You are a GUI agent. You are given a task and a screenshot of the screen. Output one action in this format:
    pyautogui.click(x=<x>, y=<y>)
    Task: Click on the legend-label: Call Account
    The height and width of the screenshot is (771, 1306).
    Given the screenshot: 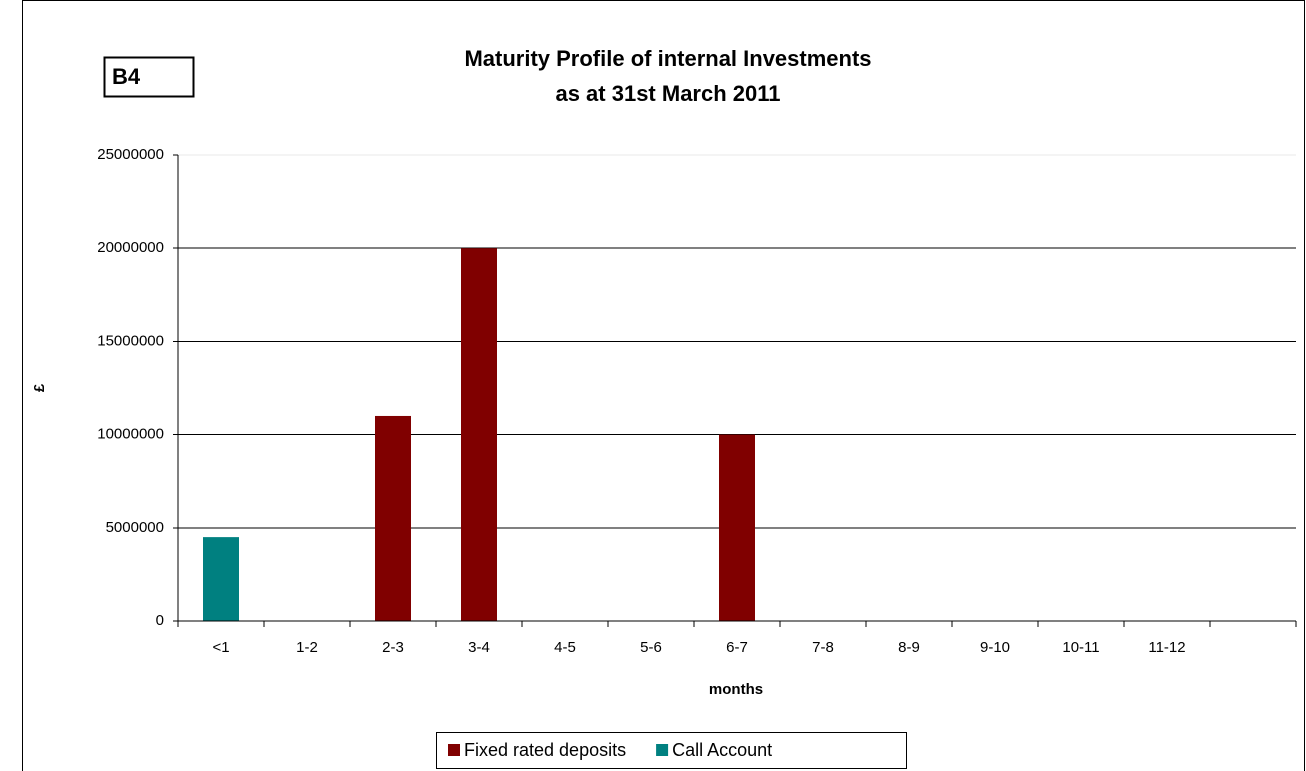 What is the action you would take?
    pyautogui.click(x=722, y=750)
    